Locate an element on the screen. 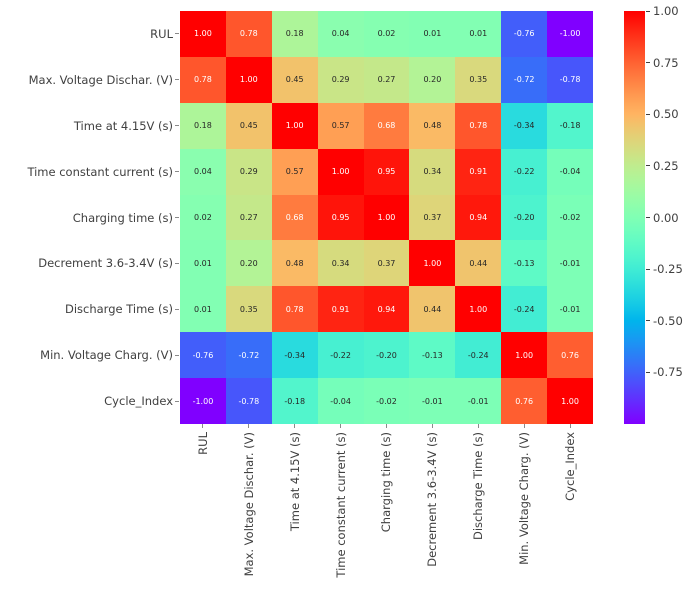  y-axis-label: Cycle_Index is located at coordinates (138, 401).